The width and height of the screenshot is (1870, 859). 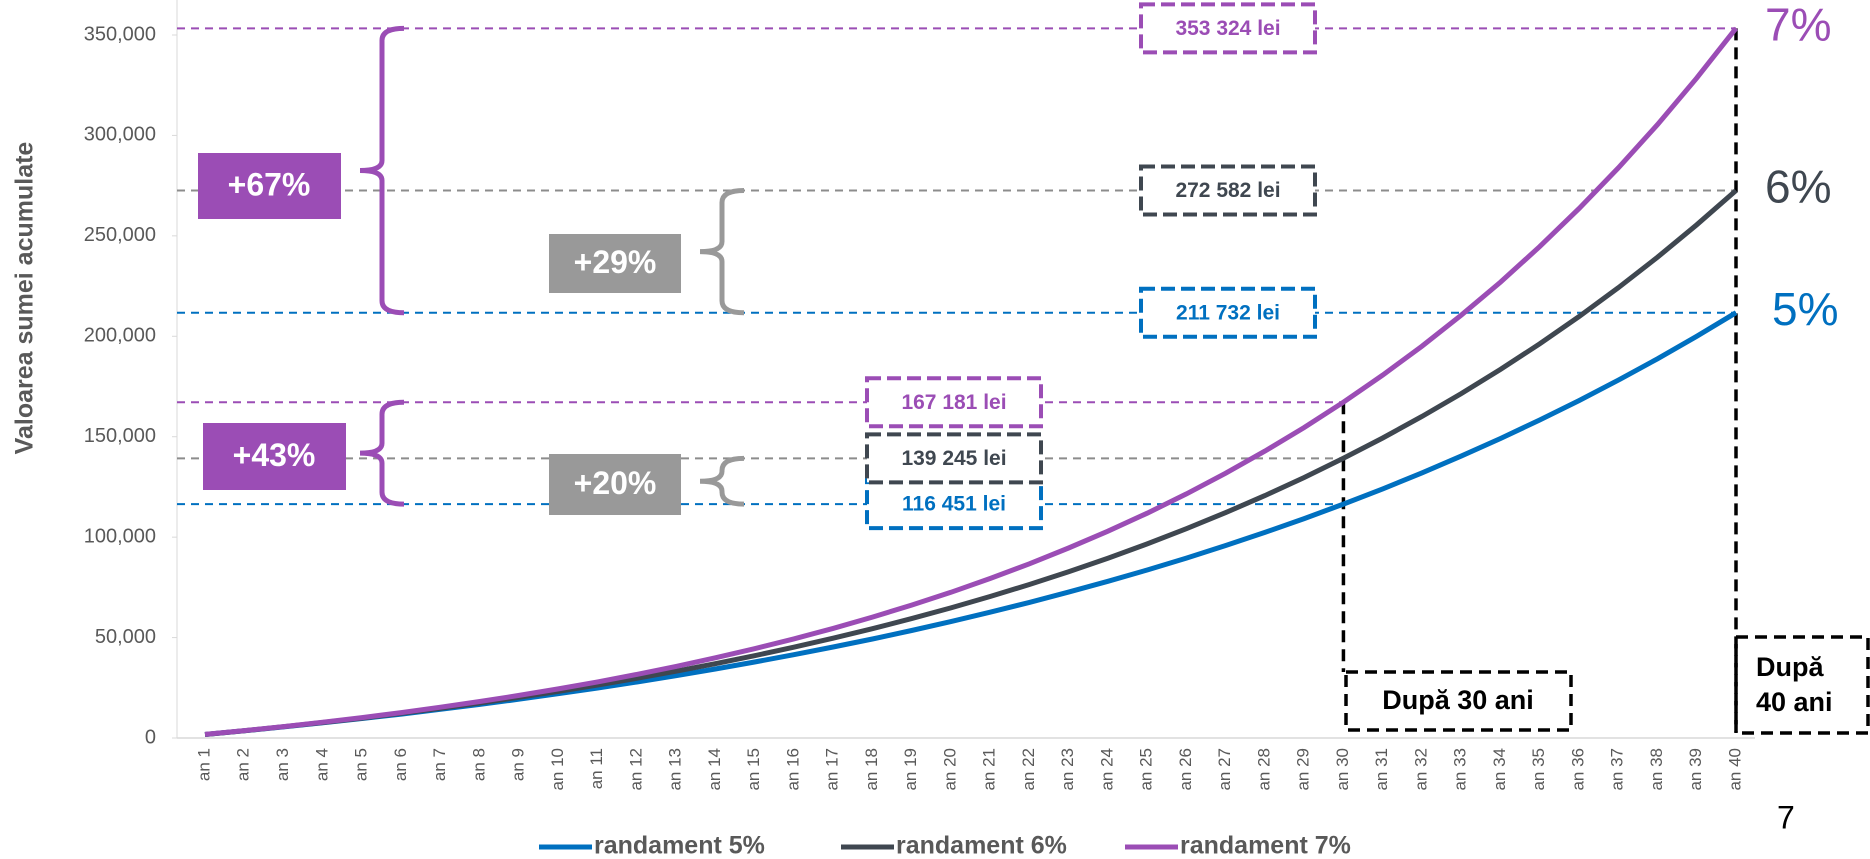 I want to click on legend-label: randament 7%, so click(x=1265, y=845).